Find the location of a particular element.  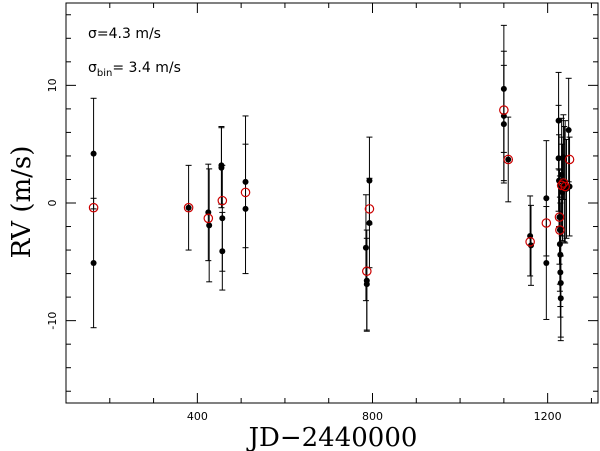

y-tick-label: -10 is located at coordinates (52, 321).